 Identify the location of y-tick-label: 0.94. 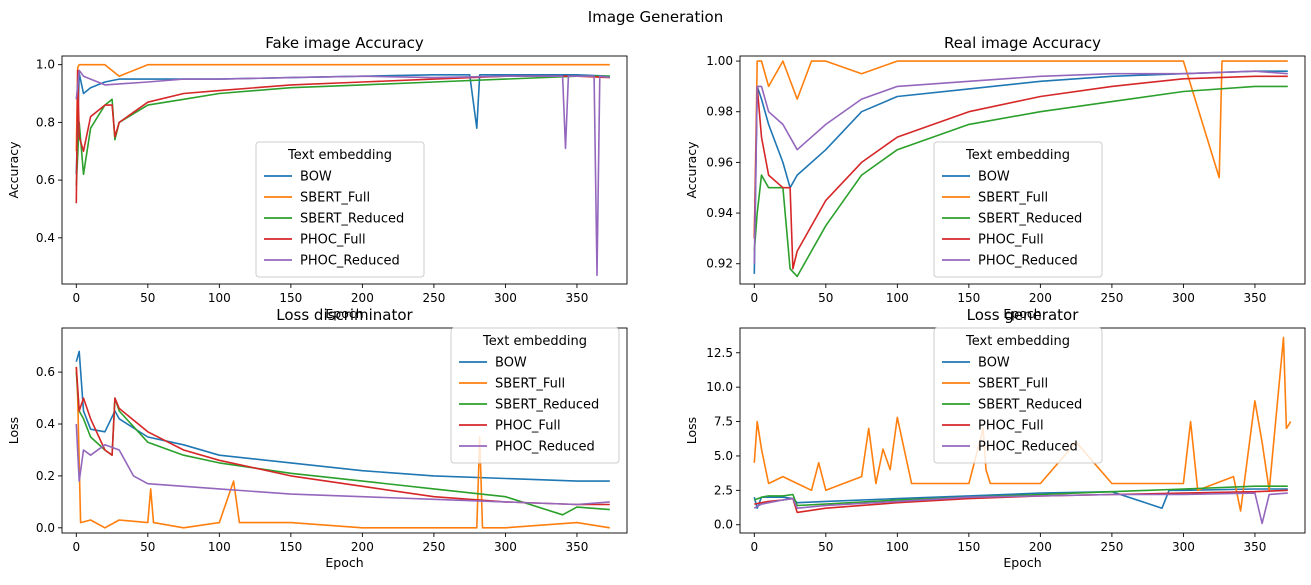
(719, 213).